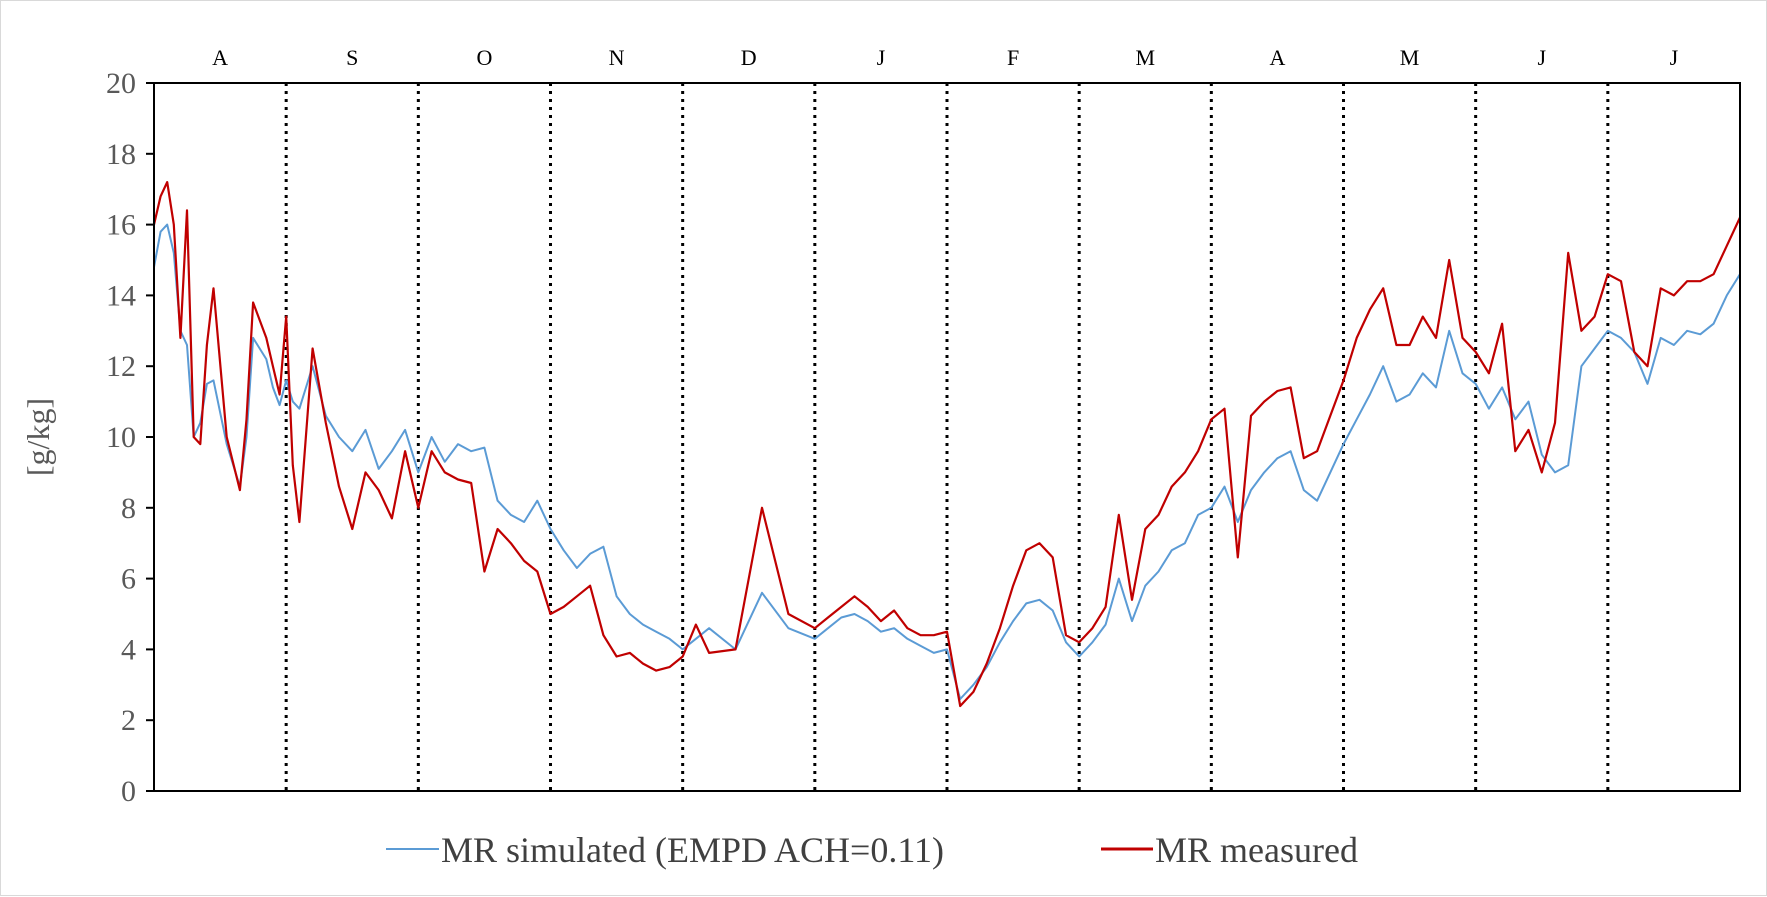 This screenshot has width=1767, height=897. What do you see at coordinates (38, 437) in the screenshot?
I see `y-axis-title: [g/kg]` at bounding box center [38, 437].